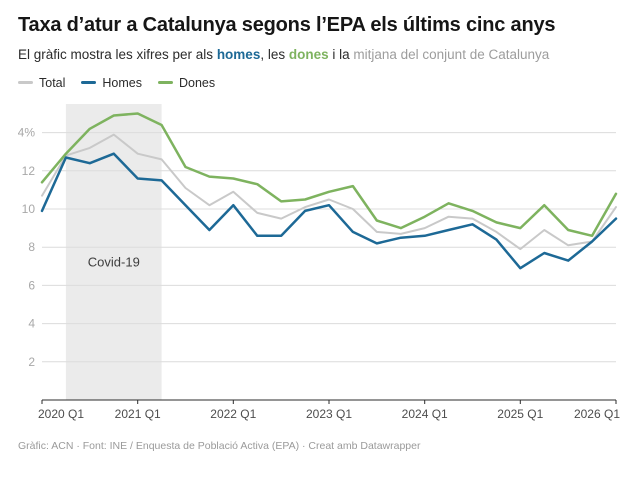  I want to click on svg-text: 12, so click(29, 170).